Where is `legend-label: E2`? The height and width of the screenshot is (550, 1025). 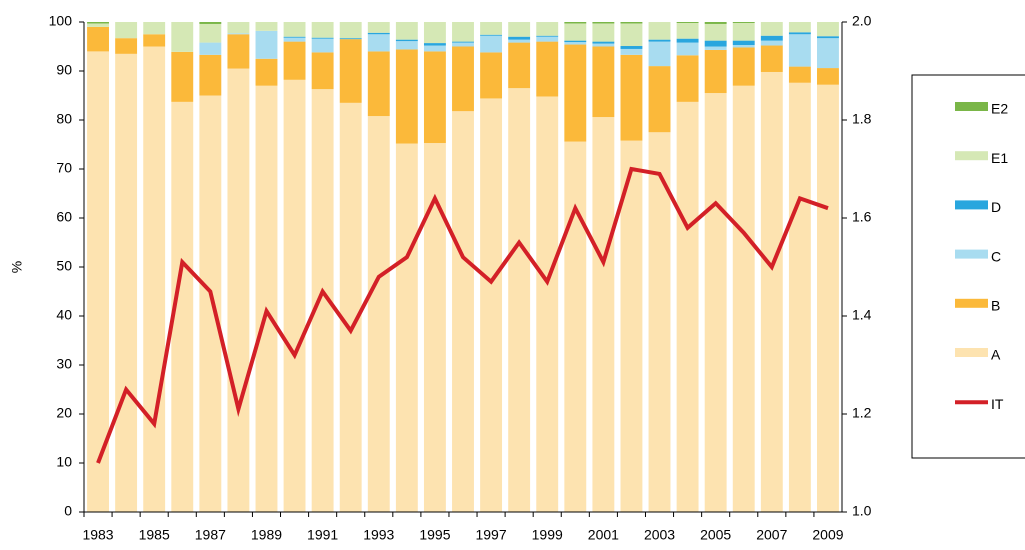
legend-label: E2 is located at coordinates (999, 109).